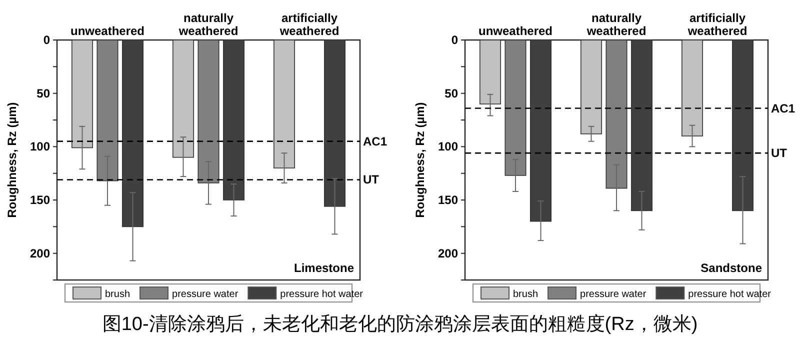  What do you see at coordinates (400, 324) in the screenshot?
I see `caption: 图10-清除涂鸦后，未老化和老化的防涂鸦涂层表面的粗糙度(Rz，微米)` at bounding box center [400, 324].